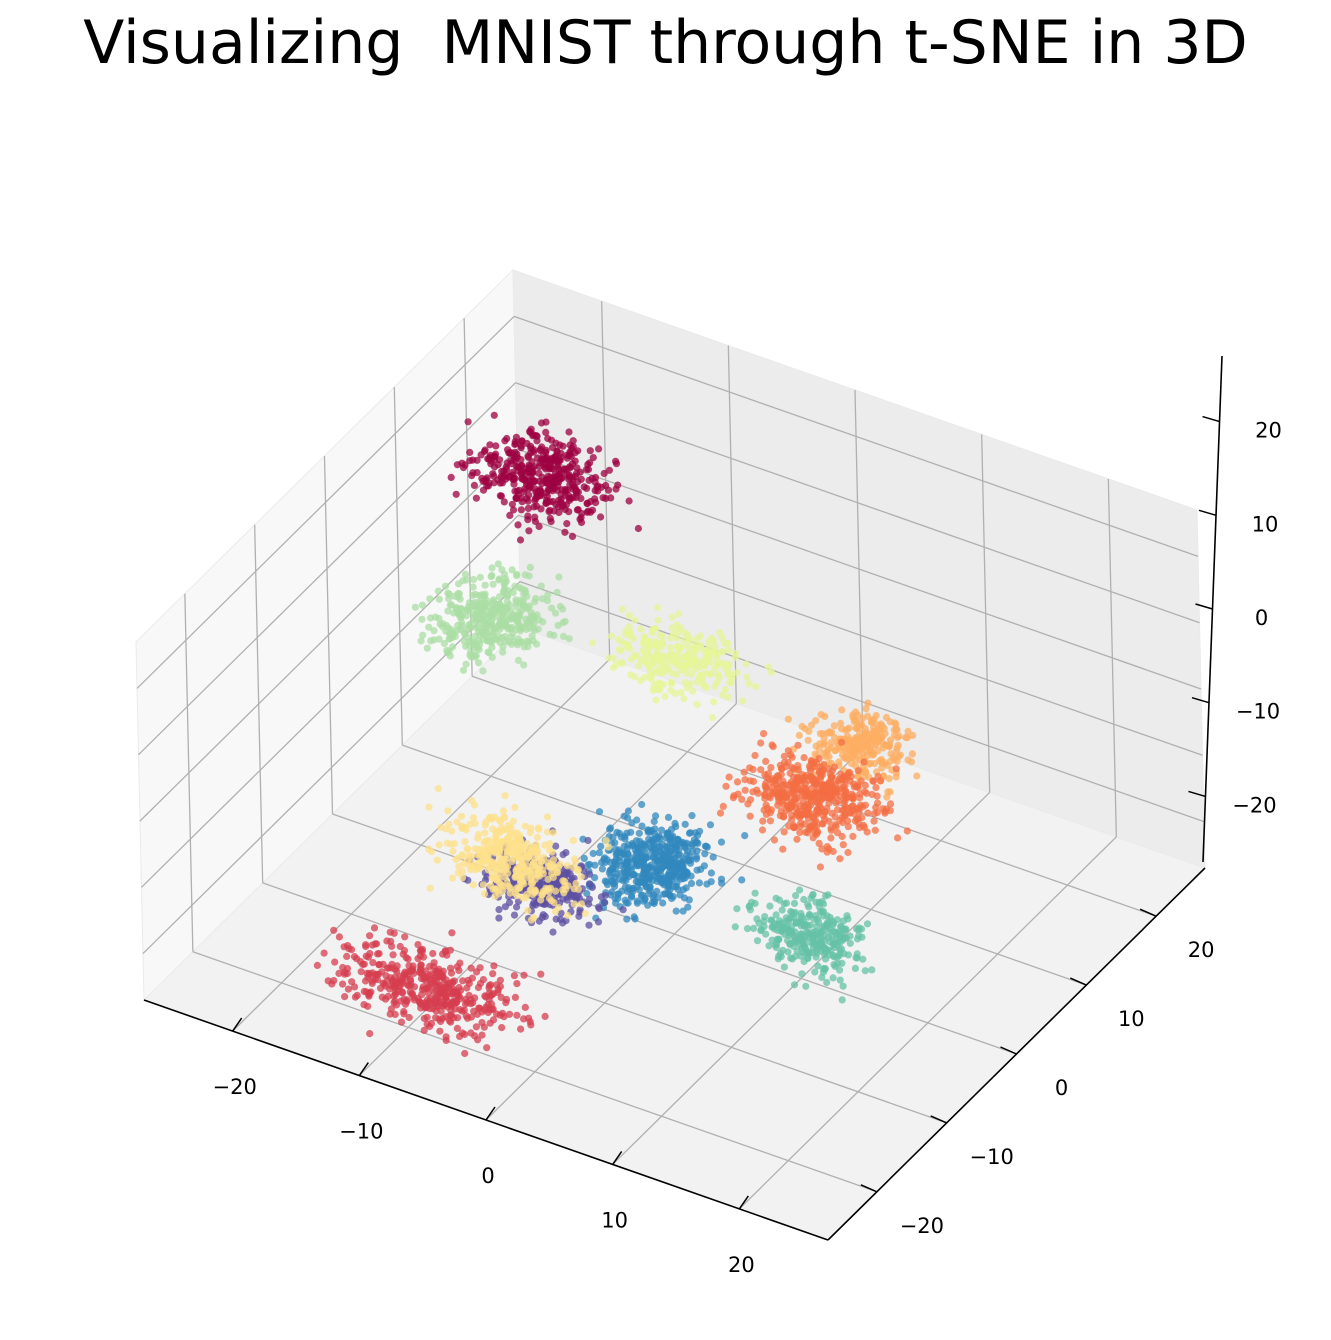  What do you see at coordinates (1207, 513) in the screenshot?
I see `z-tick` at bounding box center [1207, 513].